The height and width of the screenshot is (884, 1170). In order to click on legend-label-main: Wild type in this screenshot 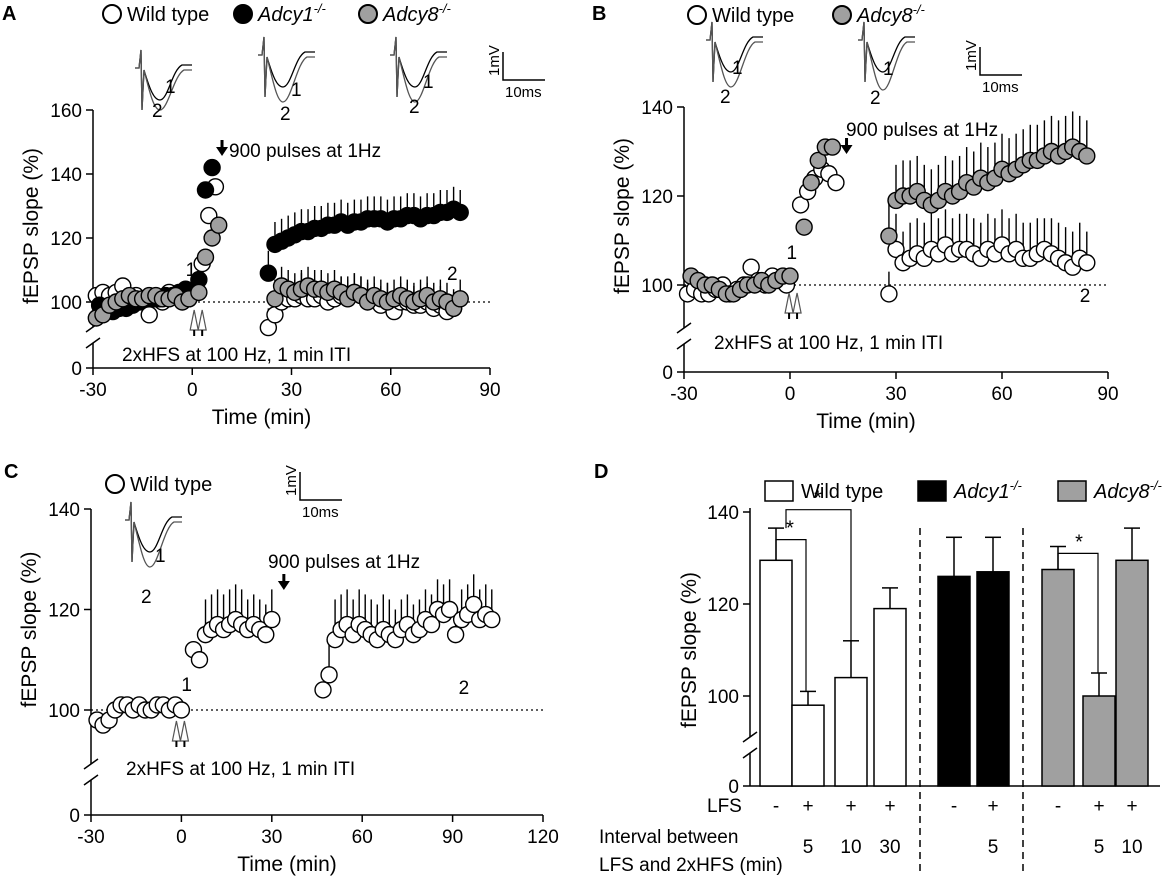, I will do `click(753, 16)`.